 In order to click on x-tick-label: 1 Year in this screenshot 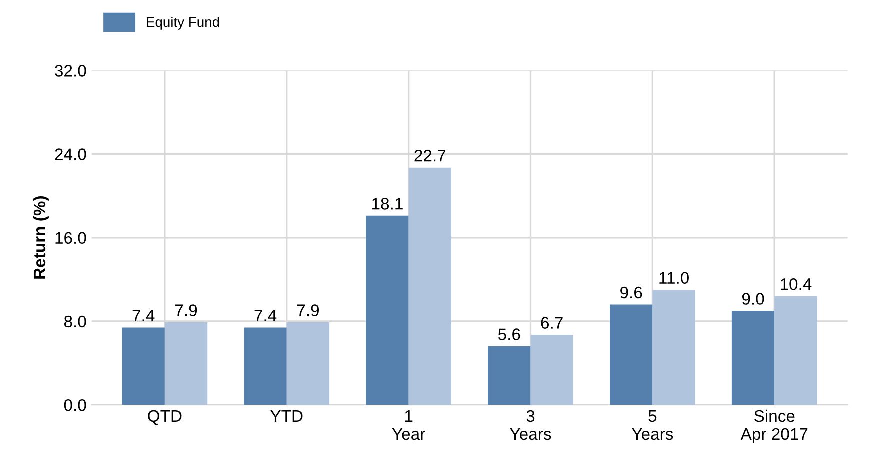, I will do `click(409, 425)`.